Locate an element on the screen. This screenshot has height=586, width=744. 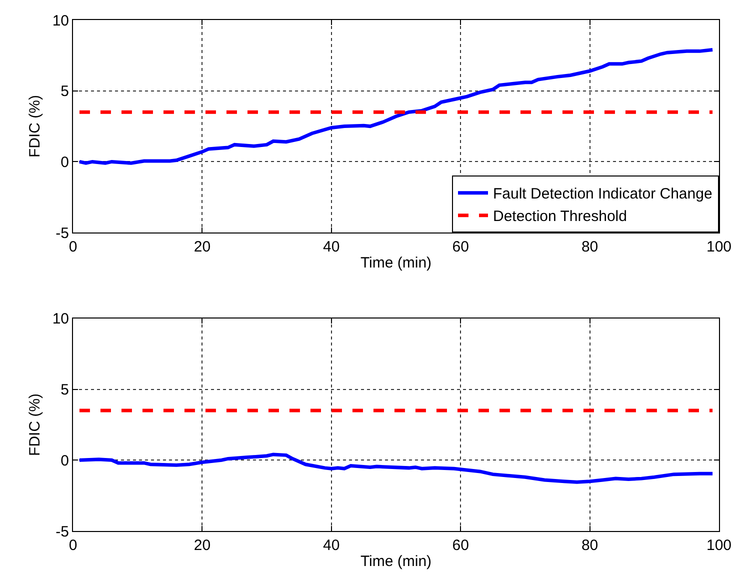
legend-label: Detection Threshold is located at coordinates (560, 217).